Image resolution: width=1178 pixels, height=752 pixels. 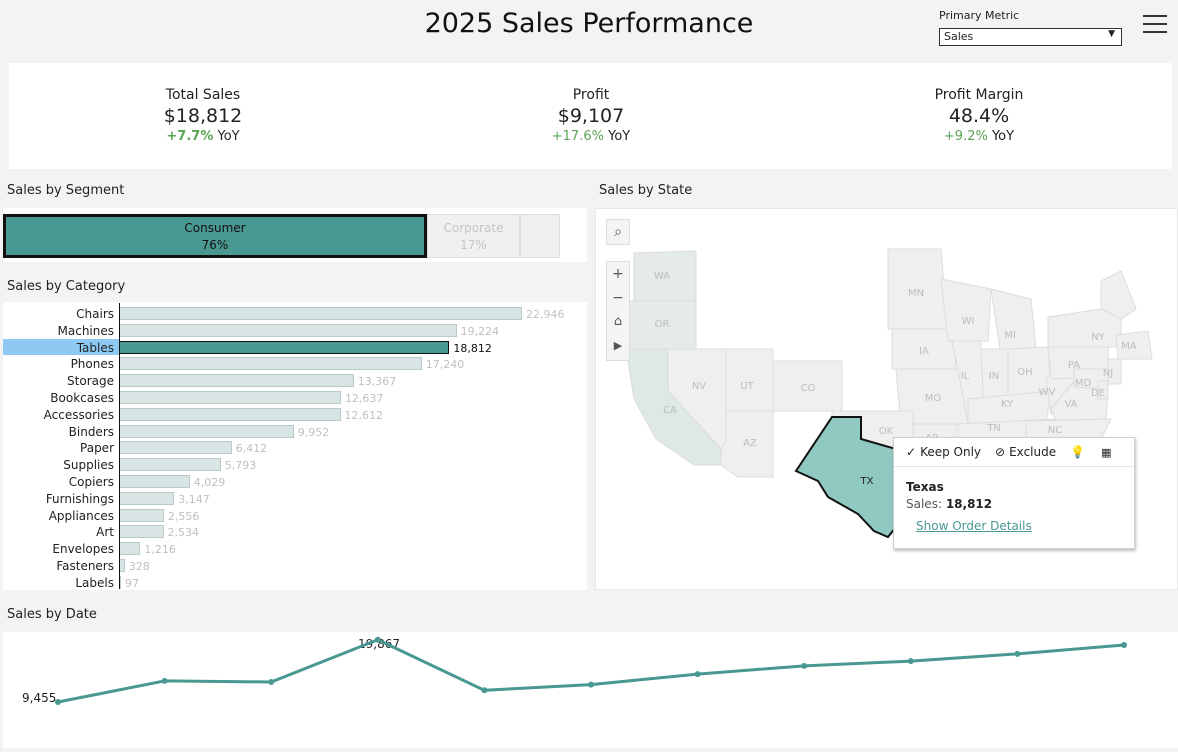 I want to click on category-row: Bookcases 12,637, so click(x=295, y=397).